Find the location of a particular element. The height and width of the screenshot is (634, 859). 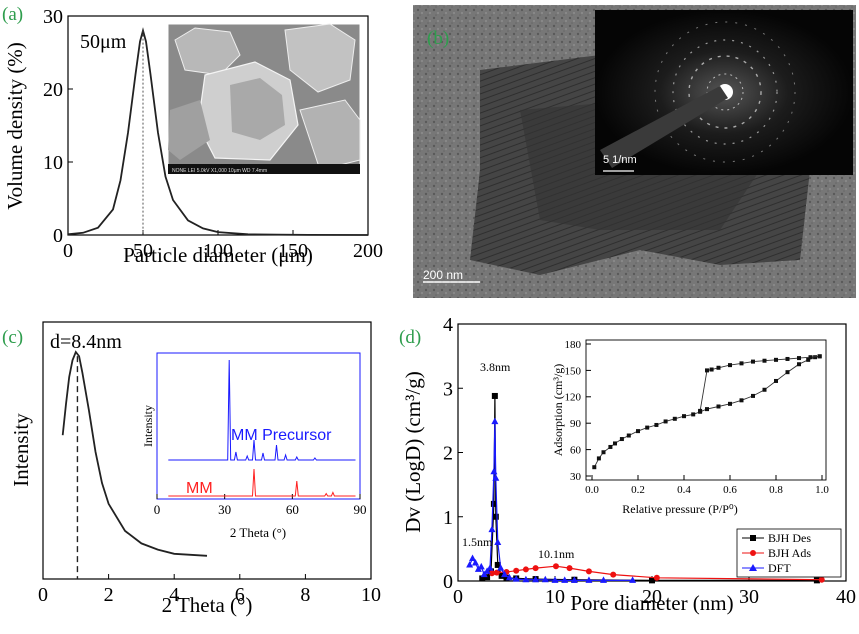

panel-d-xlabel: Pore diameter (nm) is located at coordinates (651, 603).